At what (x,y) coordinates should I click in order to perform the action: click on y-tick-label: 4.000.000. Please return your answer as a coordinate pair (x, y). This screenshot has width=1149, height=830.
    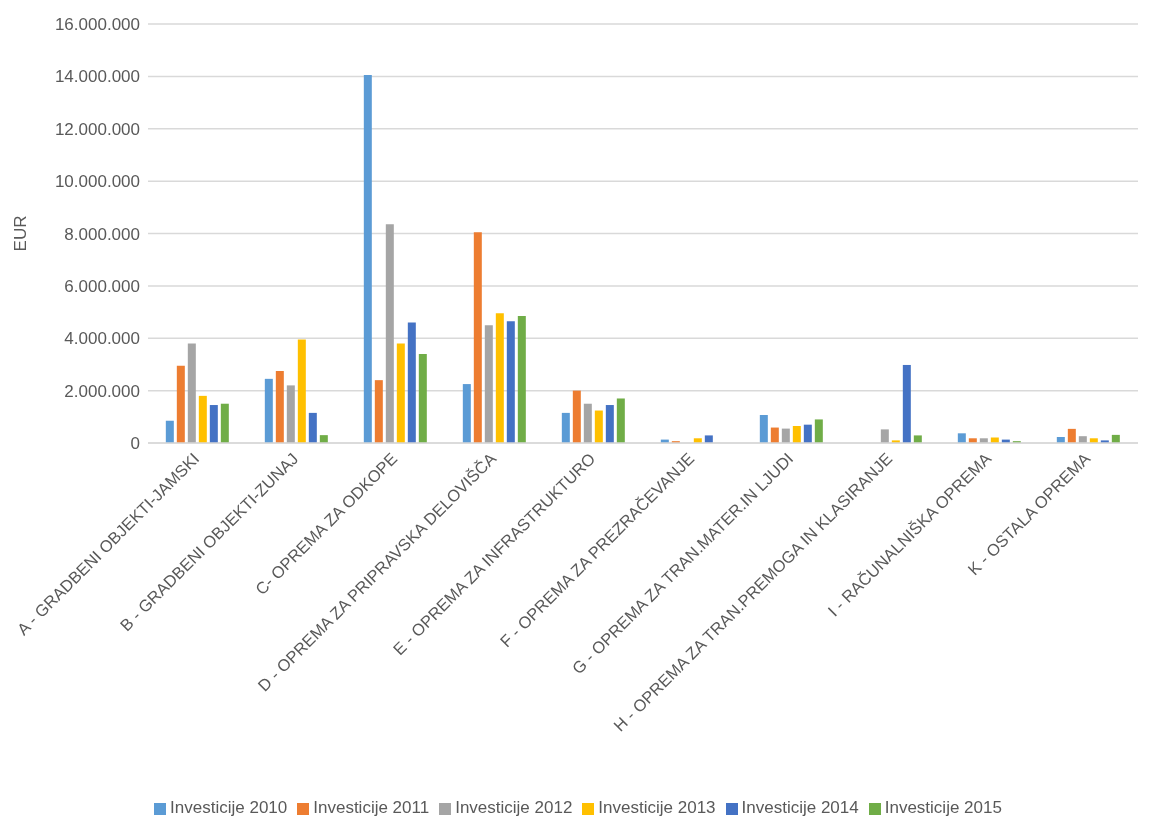
    Looking at the image, I should click on (102, 339).